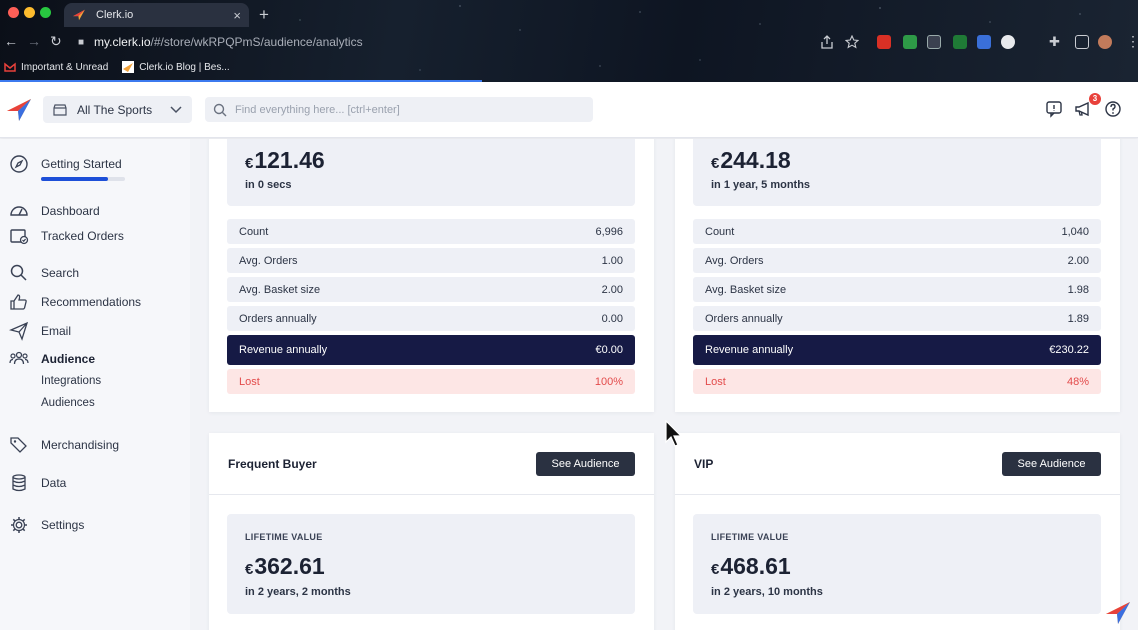 The image size is (1138, 630). Describe the element at coordinates (934, 42) in the screenshot. I see `extension-screen-icon` at that location.